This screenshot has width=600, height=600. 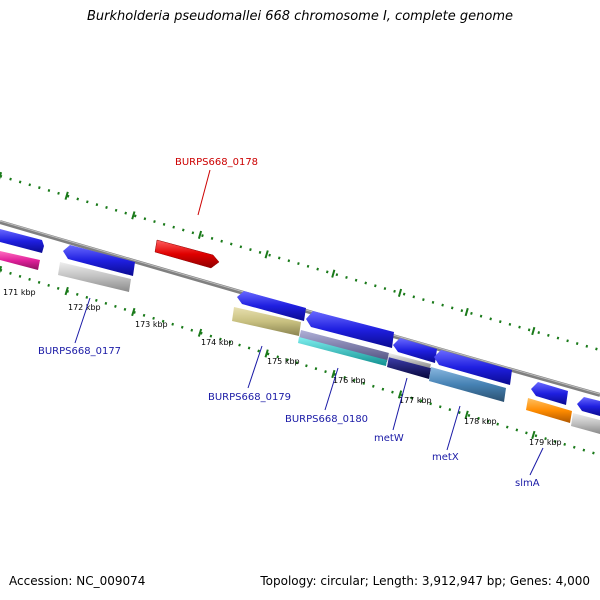 What do you see at coordinates (585, 423) in the screenshot?
I see `gene-grey-right-edge` at bounding box center [585, 423].